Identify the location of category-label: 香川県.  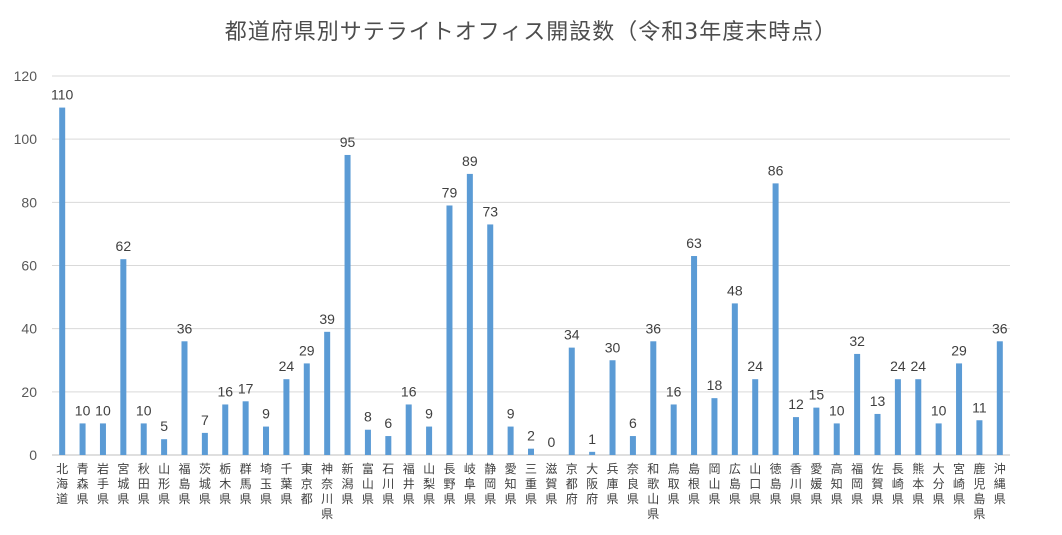
(796, 484).